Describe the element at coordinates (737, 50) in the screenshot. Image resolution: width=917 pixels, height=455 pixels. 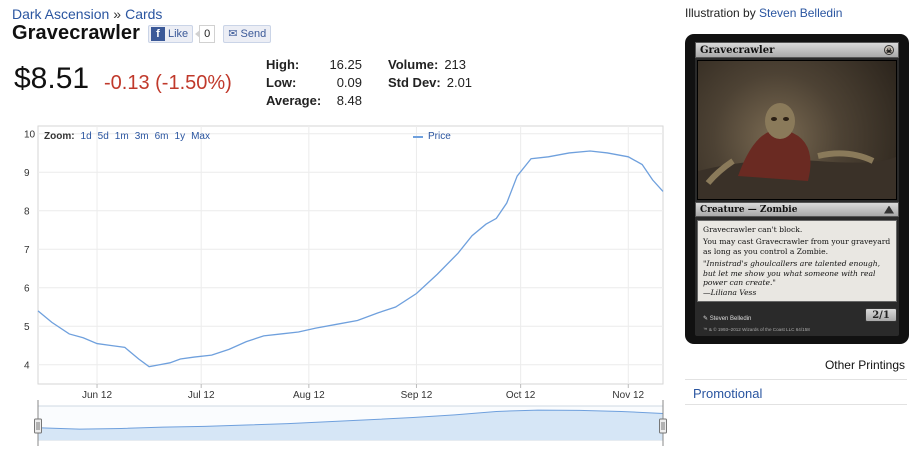
I see `card-image-name: Gravecrawler` at that location.